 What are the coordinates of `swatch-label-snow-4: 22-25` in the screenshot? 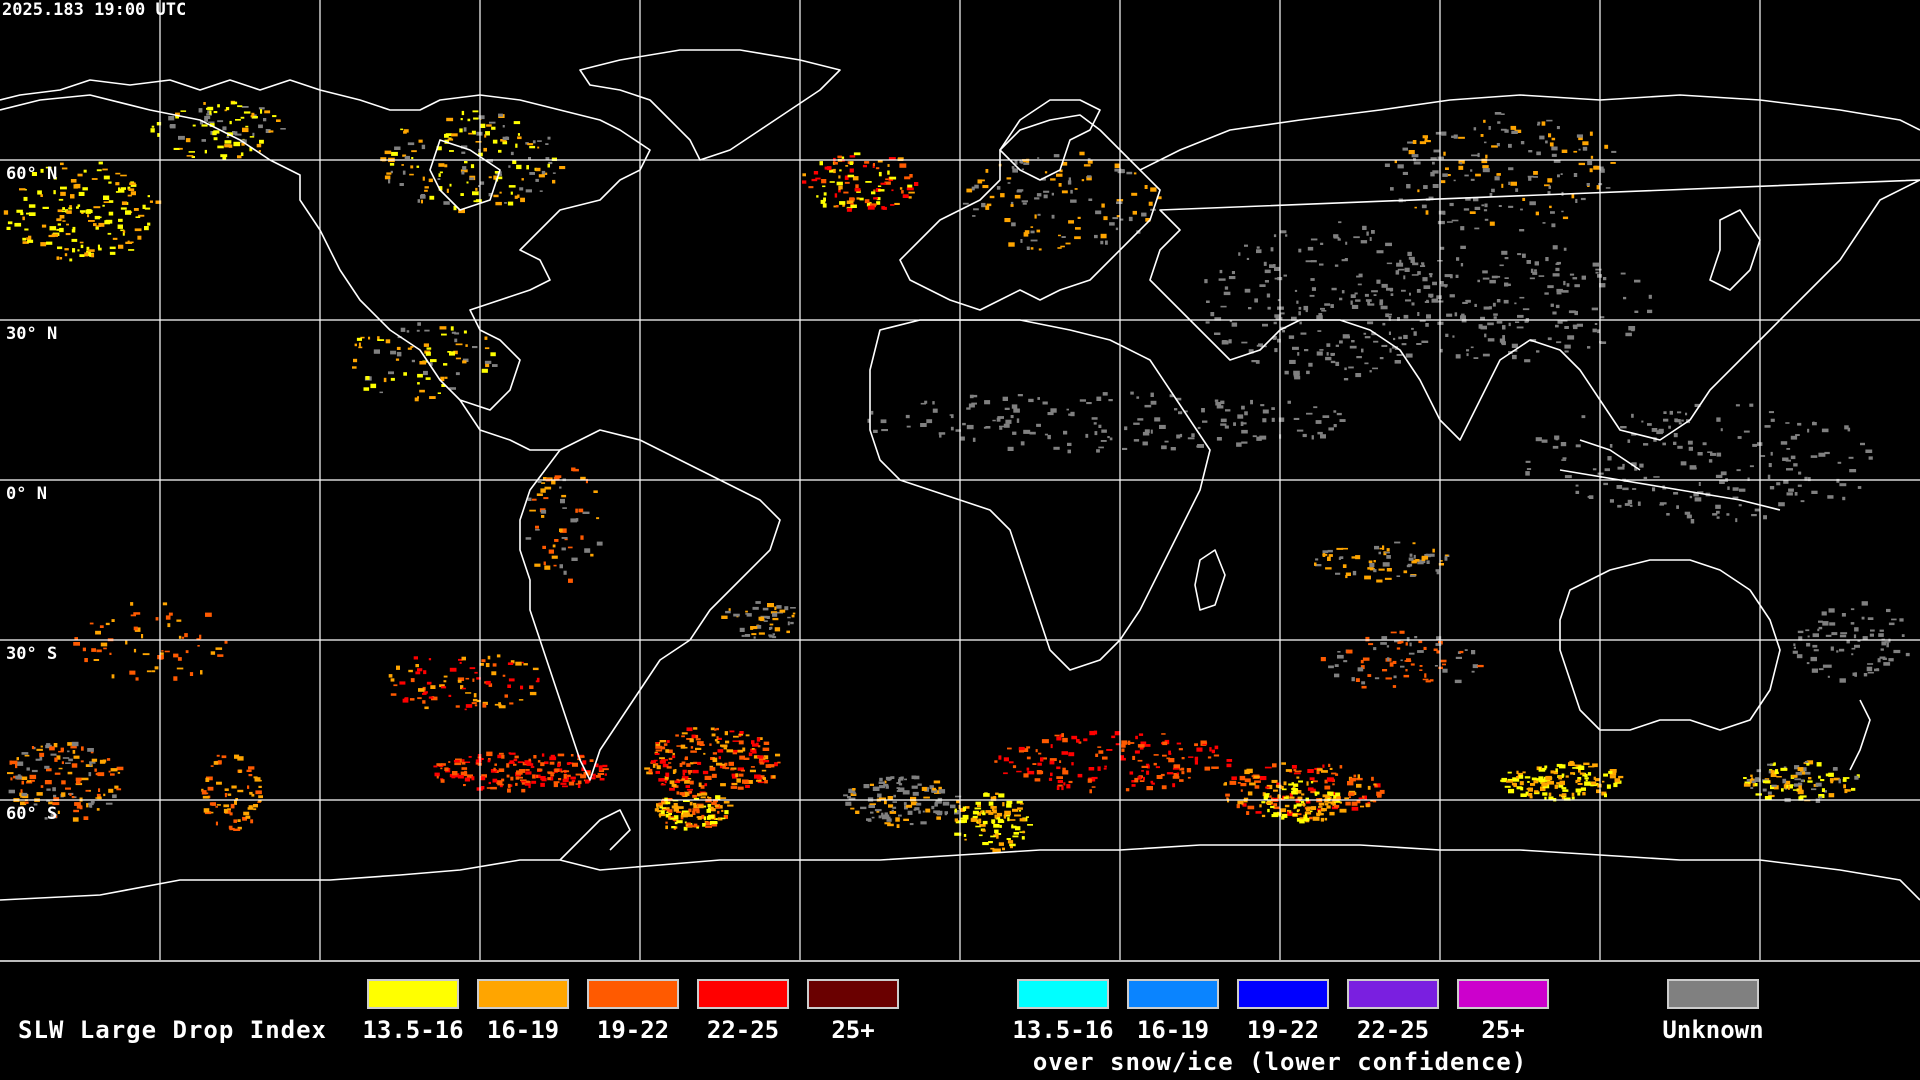 It's located at (1393, 1030).